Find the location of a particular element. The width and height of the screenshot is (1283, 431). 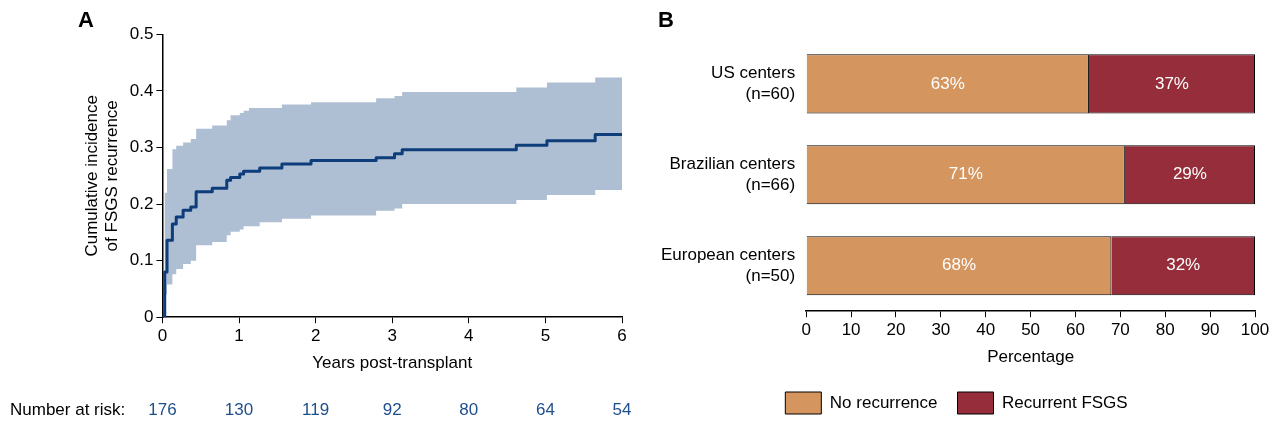

x-axis-title: Years post-transplant is located at coordinates (392, 363).